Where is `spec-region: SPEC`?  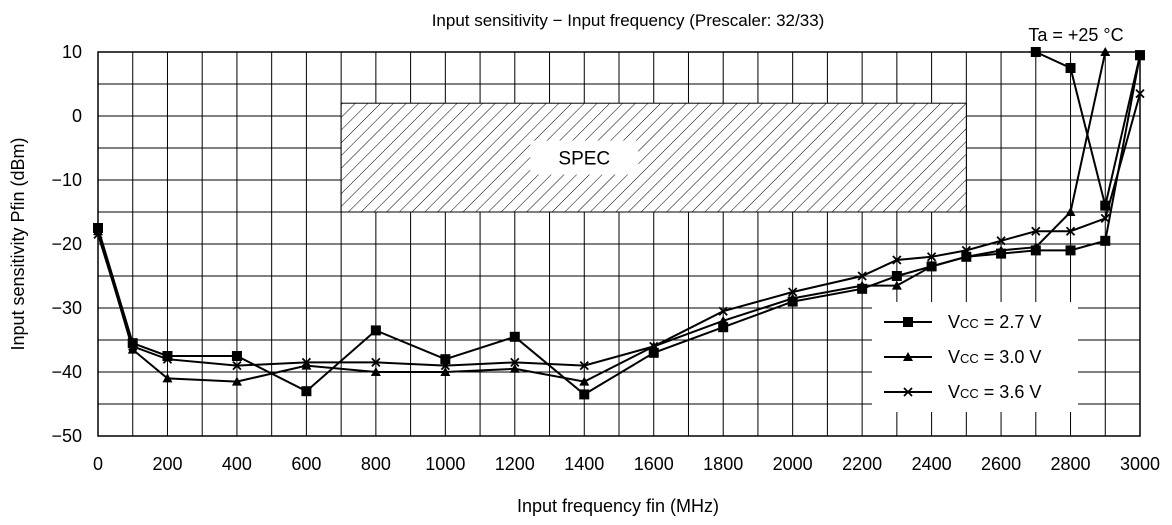
spec-region: SPEC is located at coordinates (653, 157).